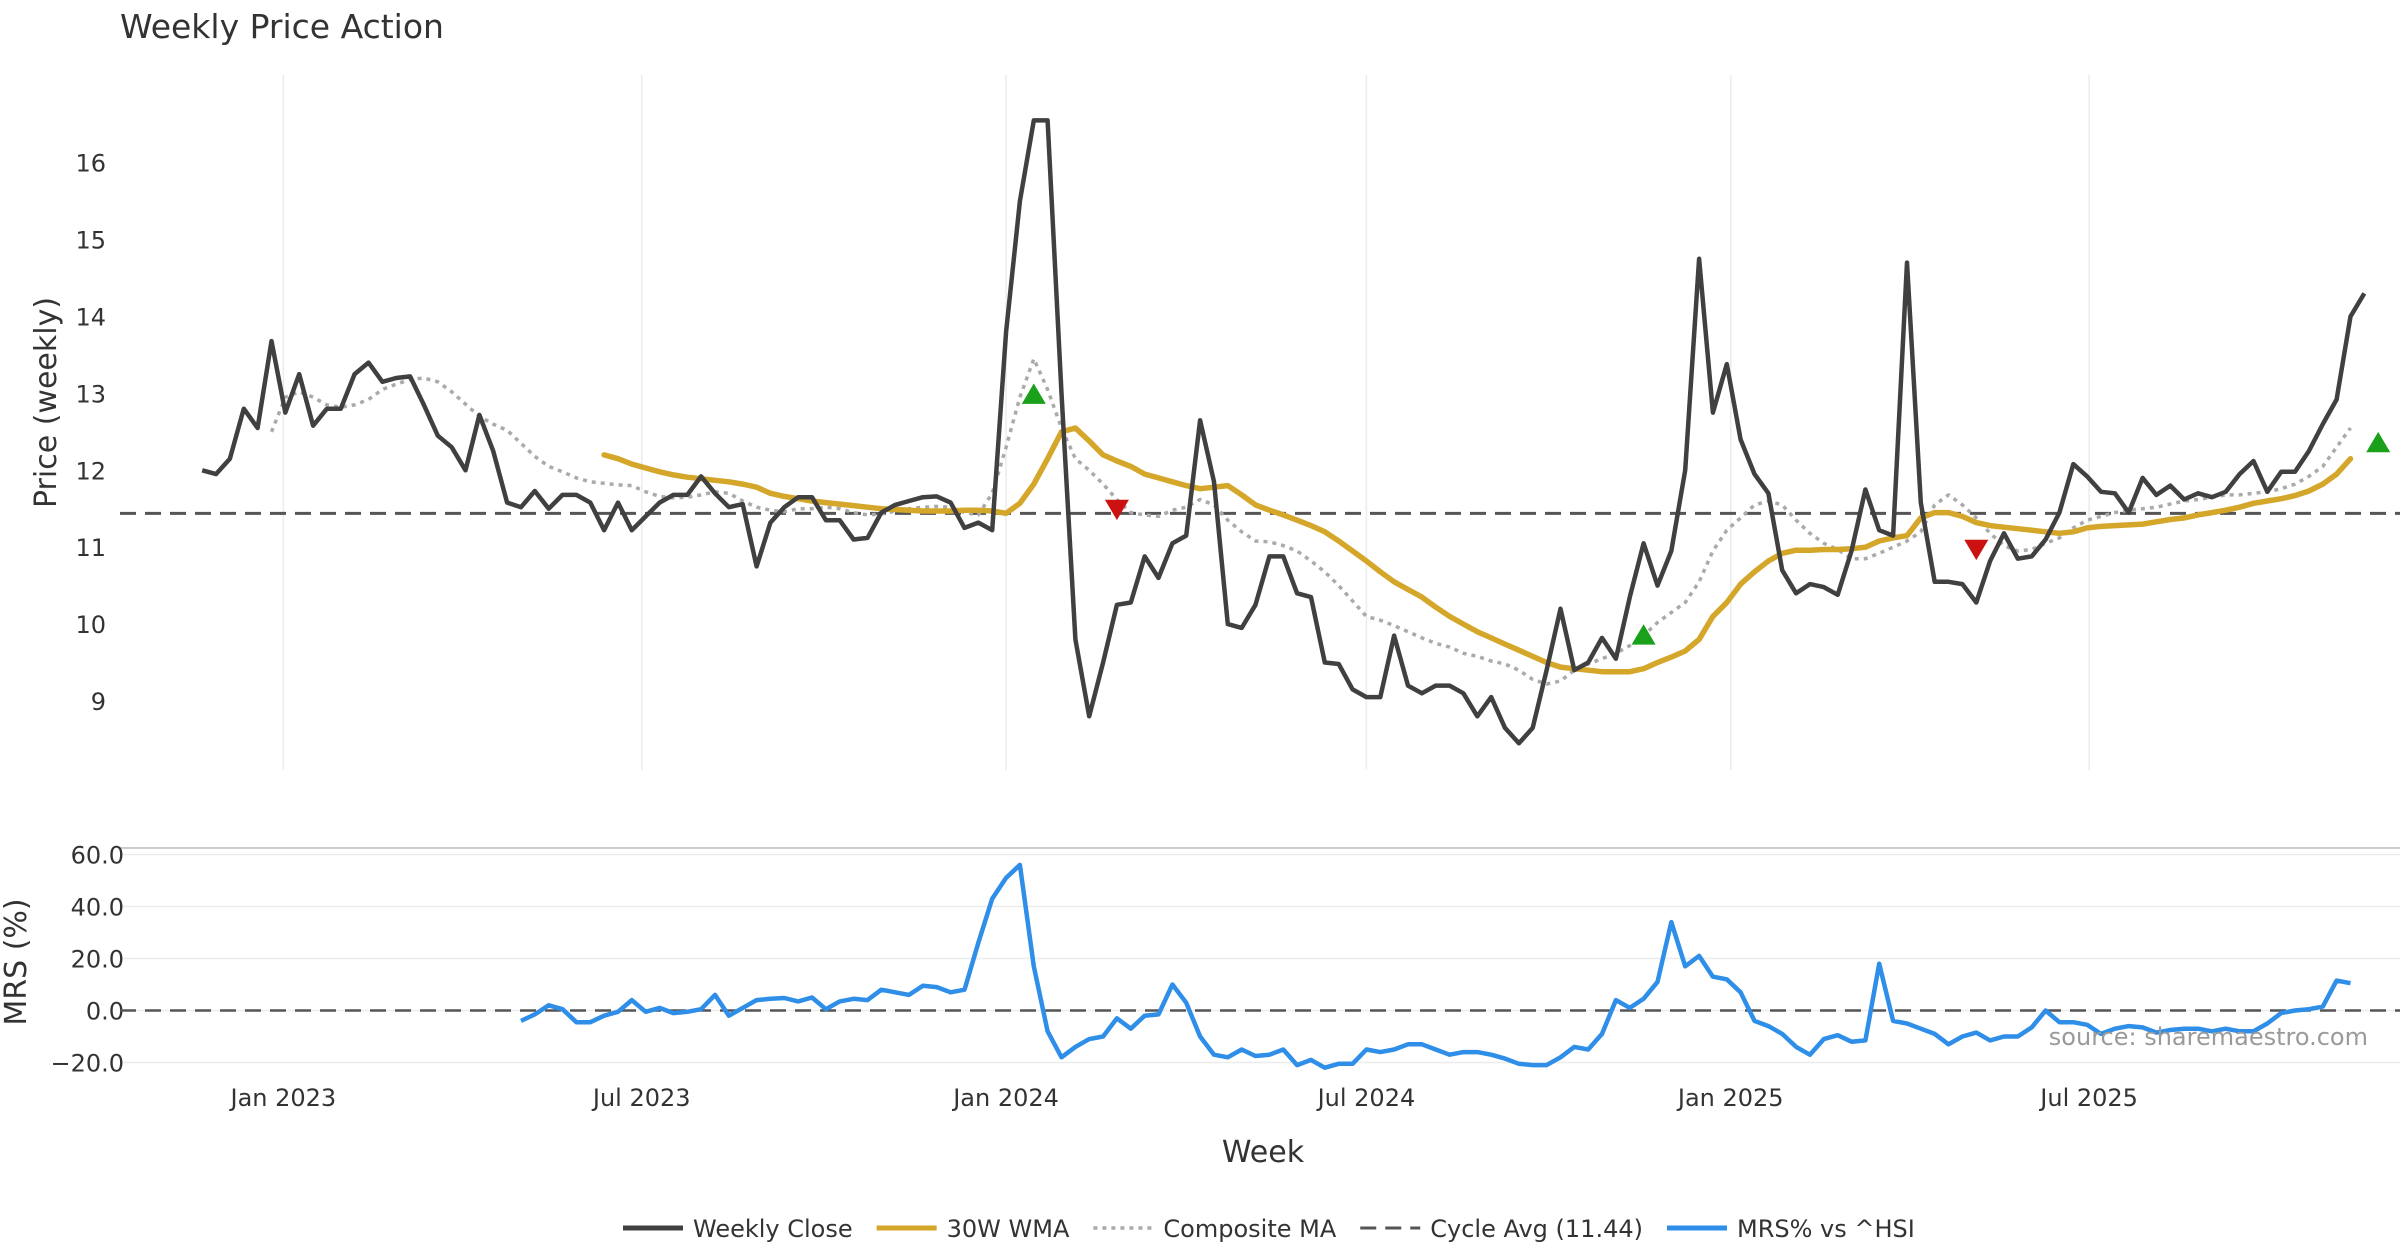 Image resolution: width=2400 pixels, height=1260 pixels. I want to click on mrs-ytick-label: 60.0, so click(97, 856).